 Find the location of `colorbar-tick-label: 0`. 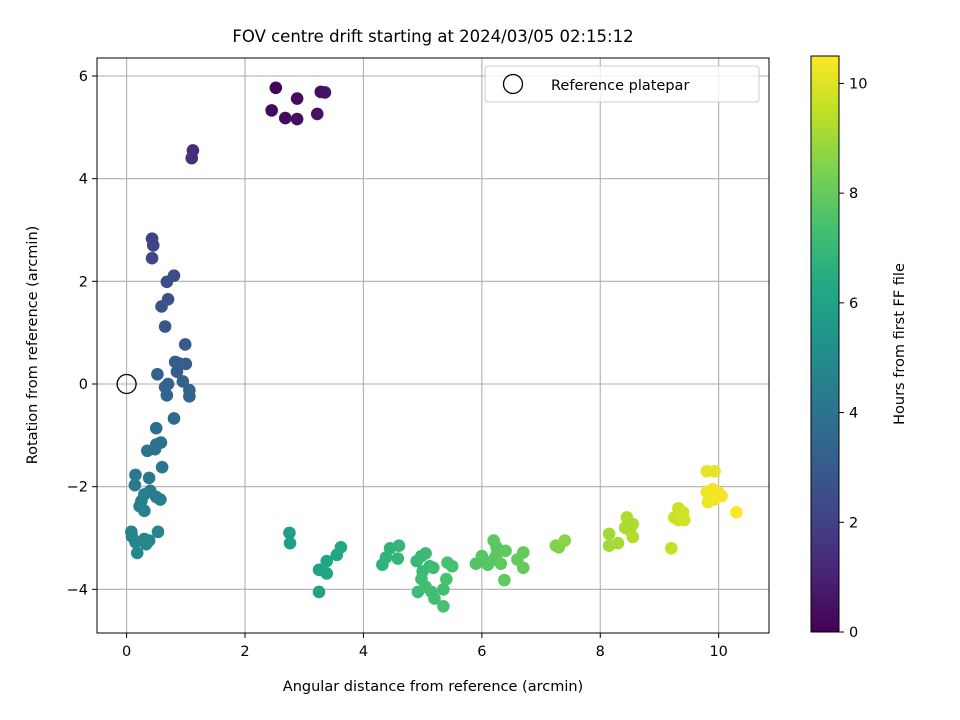

colorbar-tick-label: 0 is located at coordinates (853, 633).